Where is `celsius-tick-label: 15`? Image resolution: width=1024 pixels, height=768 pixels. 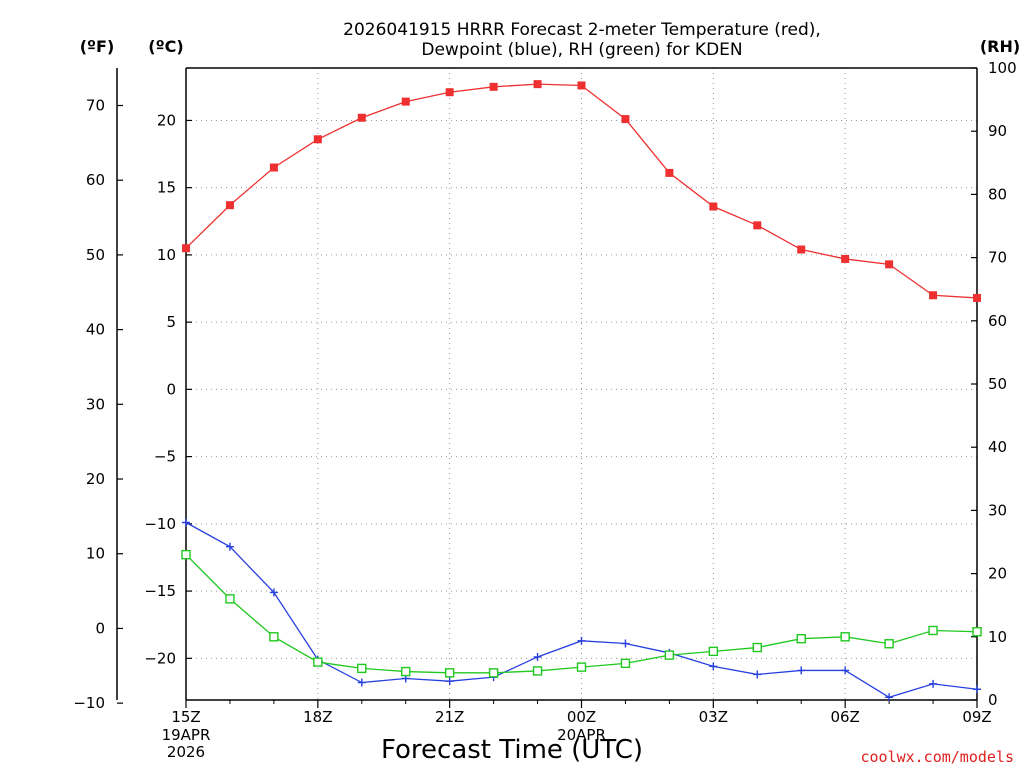 celsius-tick-label: 15 is located at coordinates (166, 188).